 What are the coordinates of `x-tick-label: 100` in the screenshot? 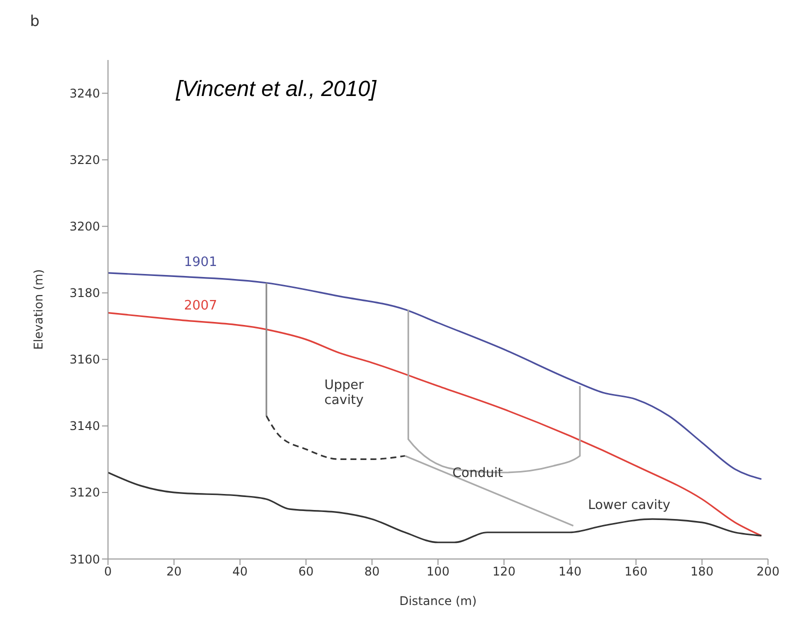 It's located at (438, 571).